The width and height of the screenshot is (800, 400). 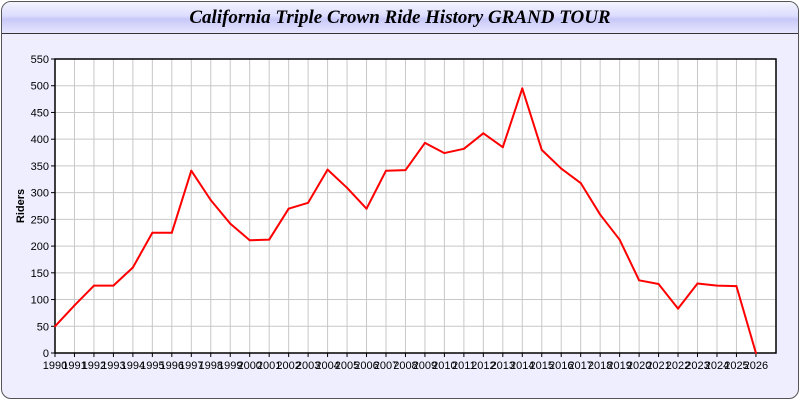 I want to click on x-tick-label: 2021, so click(x=658, y=366).